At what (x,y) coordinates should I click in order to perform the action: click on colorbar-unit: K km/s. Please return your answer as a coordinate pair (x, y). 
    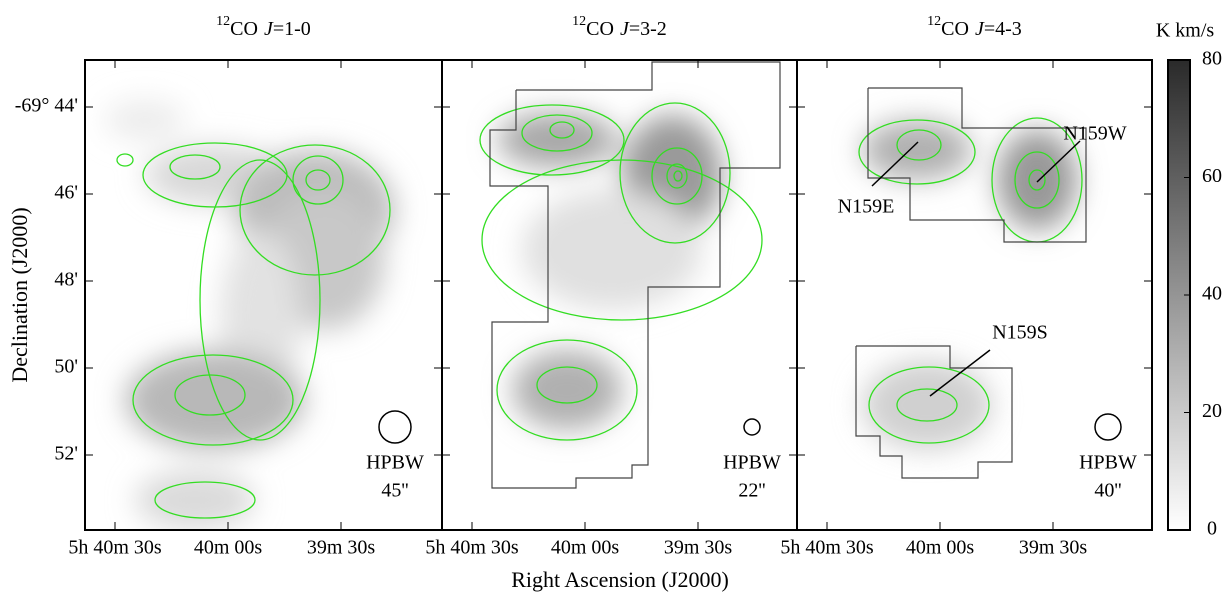
    Looking at the image, I should click on (1185, 31).